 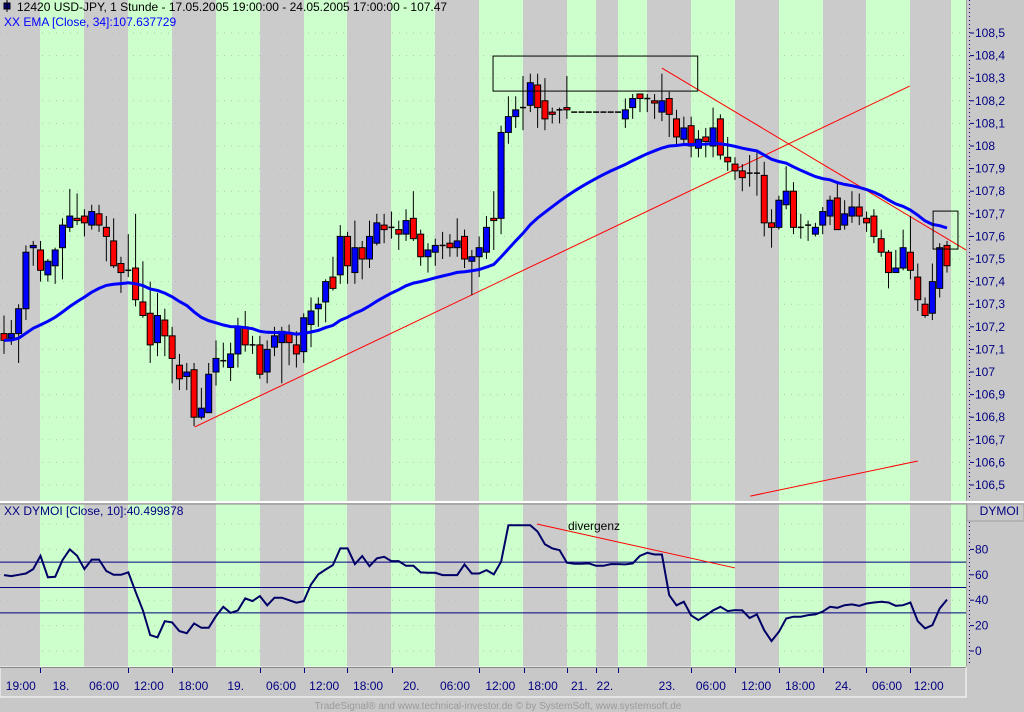 I want to click on divergence-line, so click(x=636, y=546).